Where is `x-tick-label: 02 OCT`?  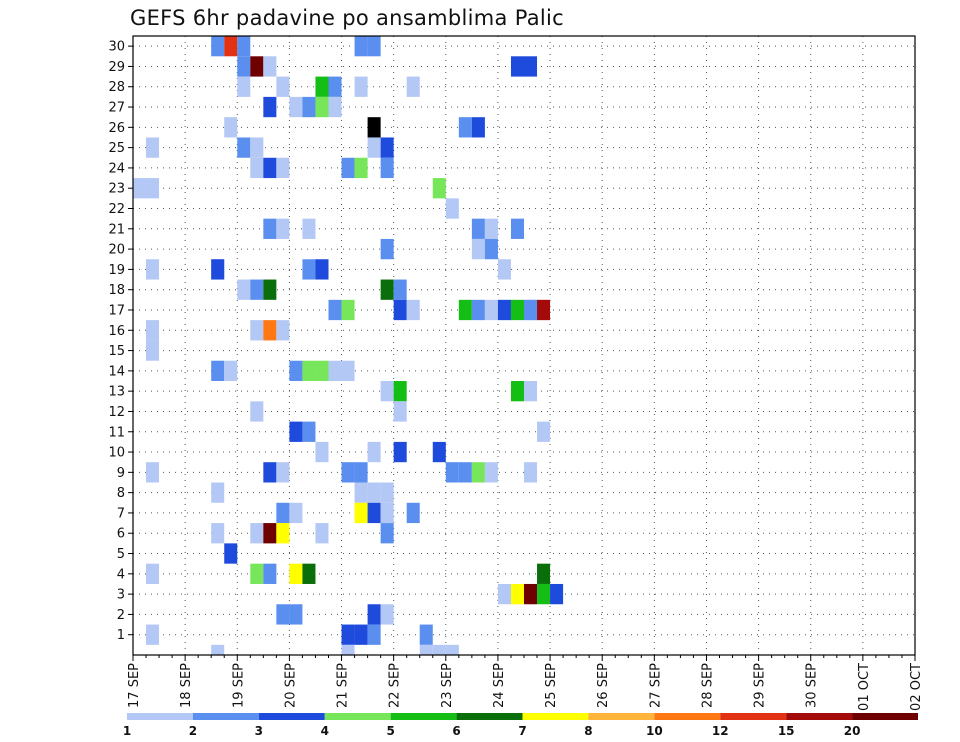
x-tick-label: 02 OCT is located at coordinates (916, 687).